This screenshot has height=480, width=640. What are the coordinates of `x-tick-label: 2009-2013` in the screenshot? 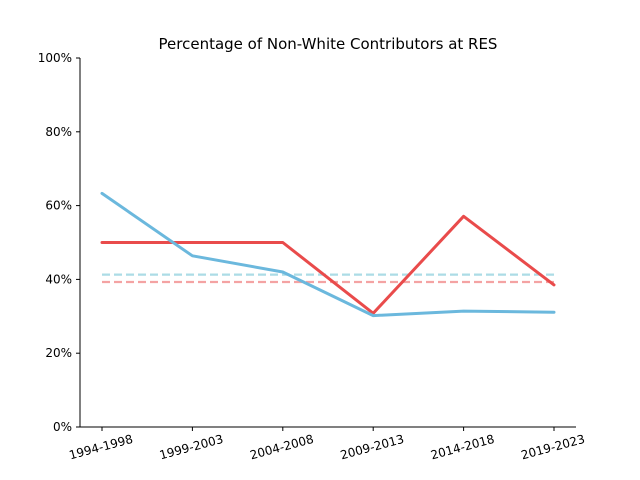 It's located at (372, 447).